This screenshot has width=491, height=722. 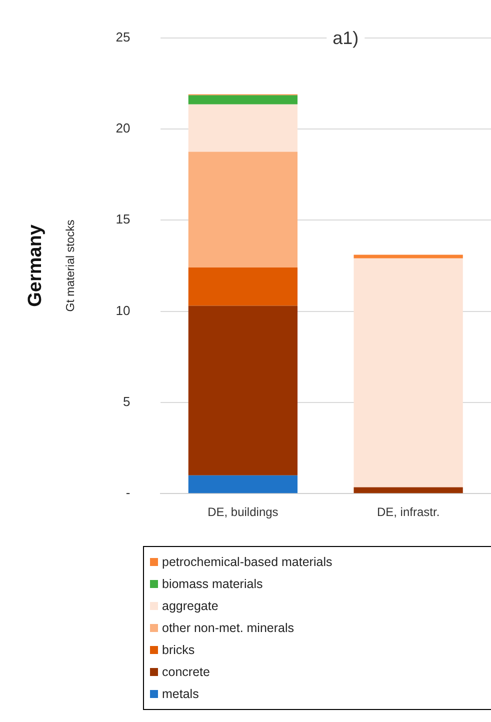 What do you see at coordinates (178, 650) in the screenshot?
I see `legend-label: bricks` at bounding box center [178, 650].